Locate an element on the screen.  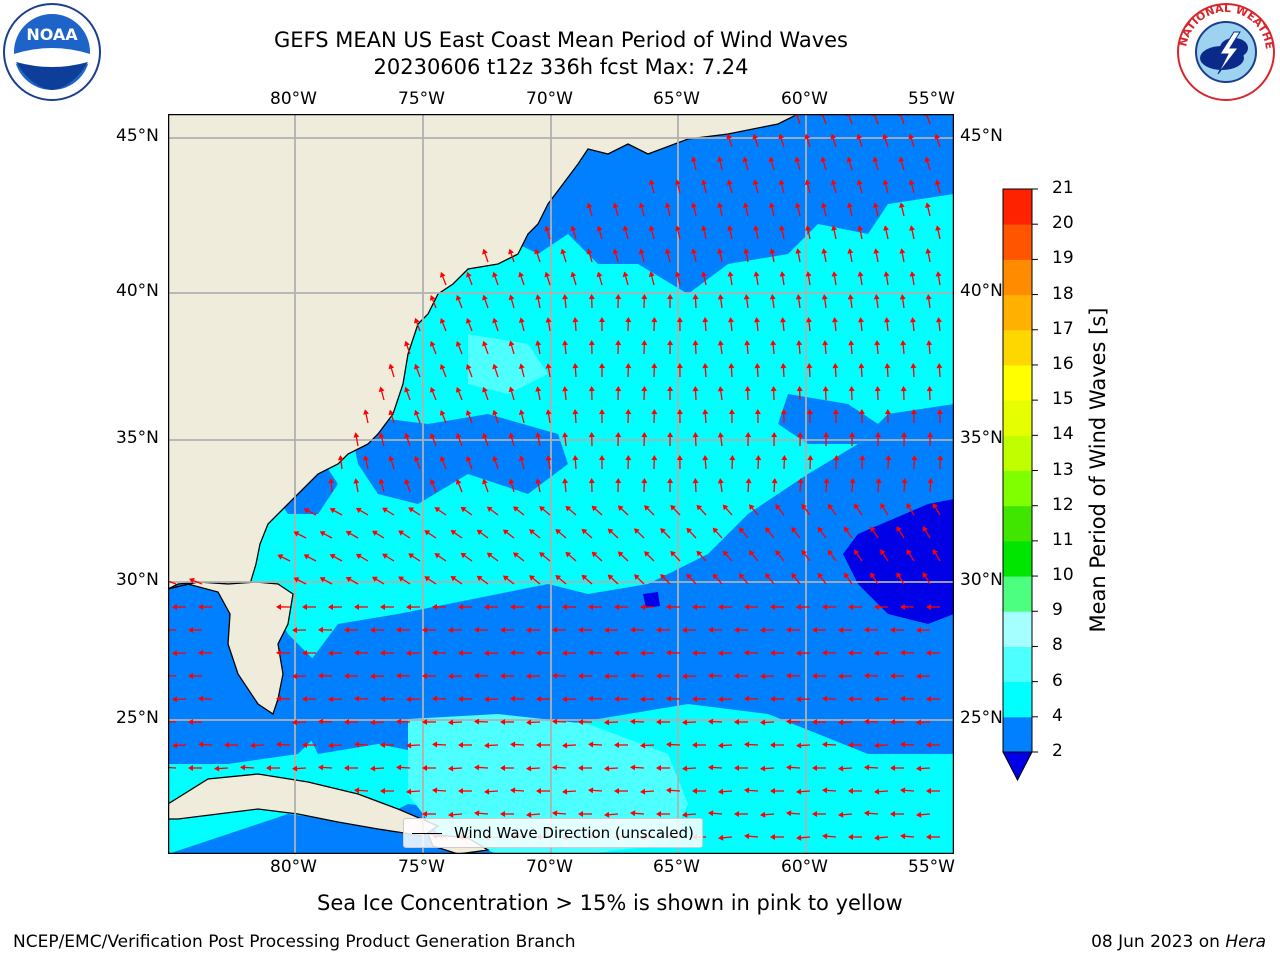
colorbar-tick-label: 18 is located at coordinates (1063, 293).